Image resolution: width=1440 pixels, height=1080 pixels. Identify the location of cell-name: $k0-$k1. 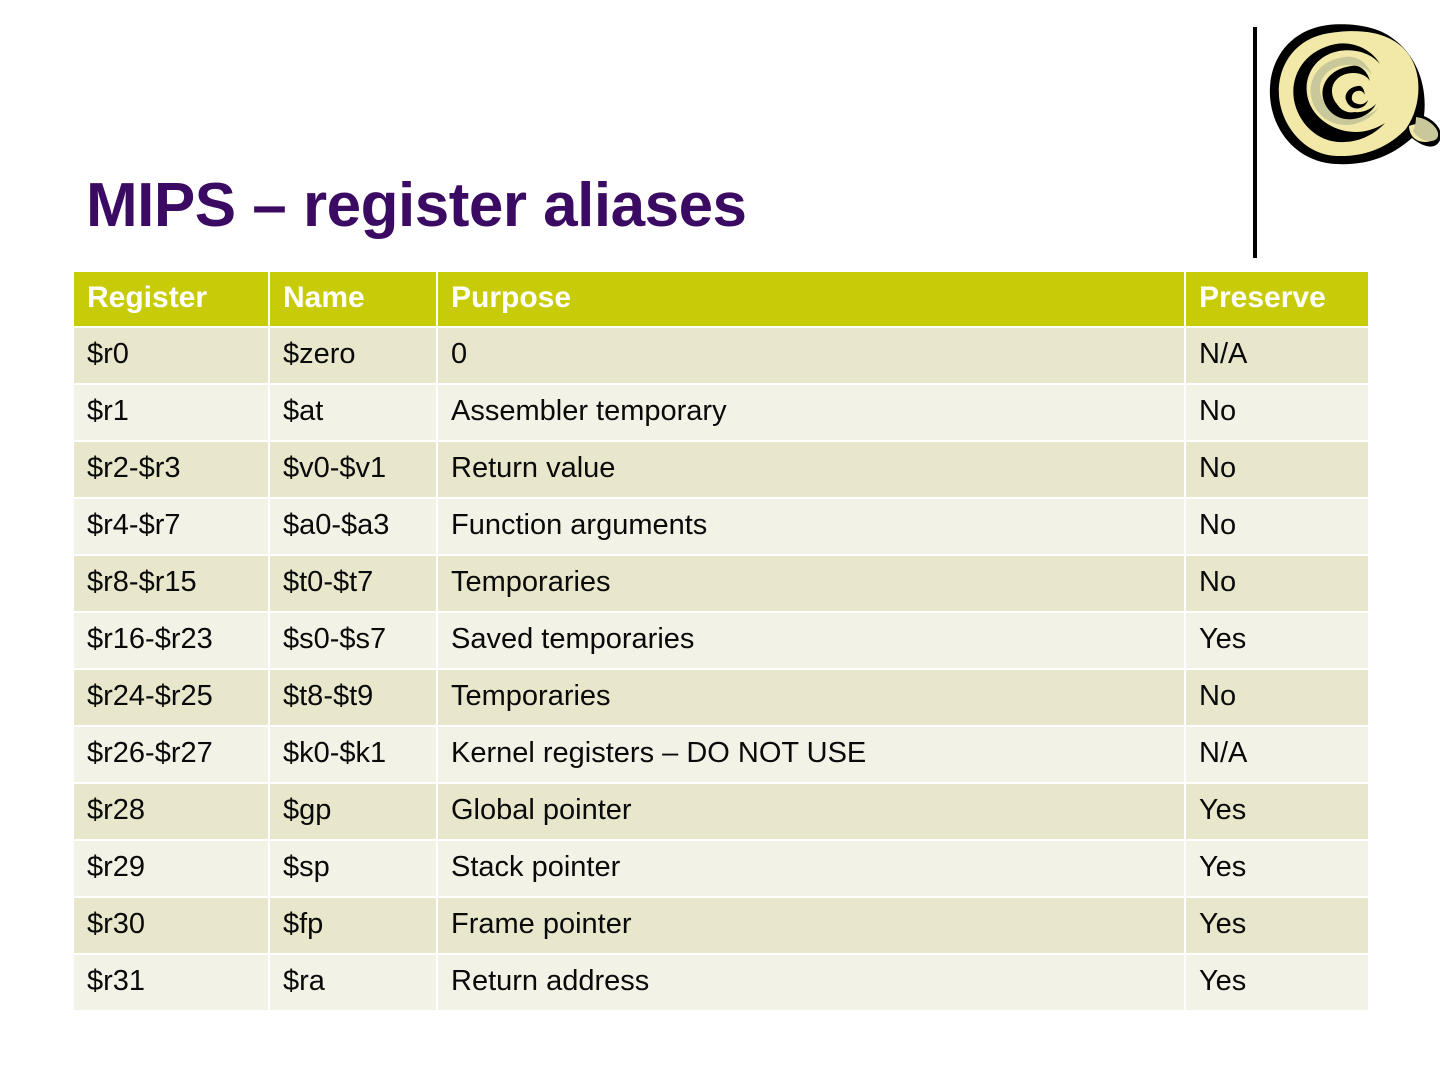
(353, 754).